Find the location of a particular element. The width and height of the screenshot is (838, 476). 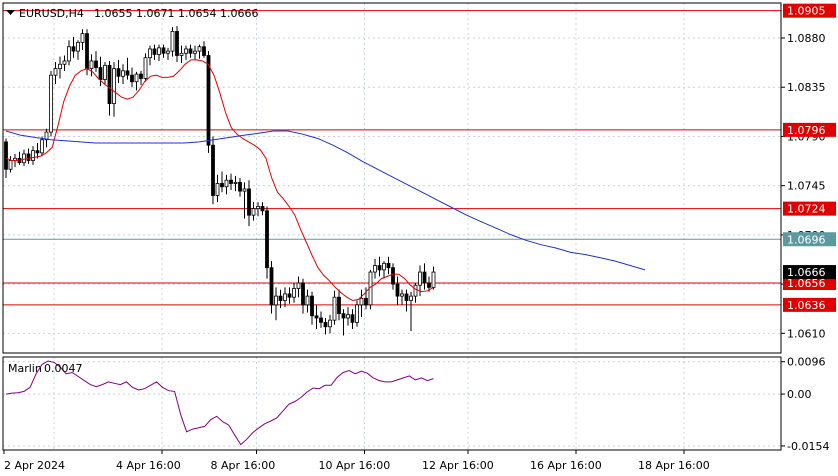

y-tick-label: 1.0745 is located at coordinates (806, 186).